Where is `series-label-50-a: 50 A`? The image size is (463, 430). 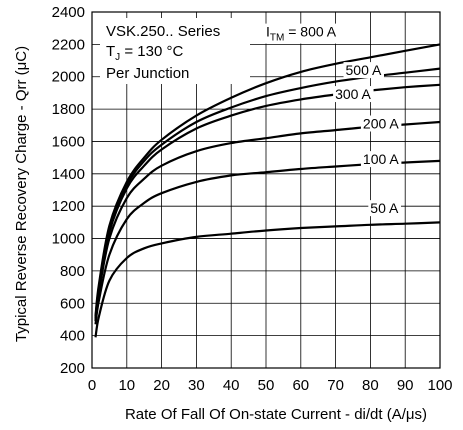 series-label-50-a: 50 A is located at coordinates (384, 208).